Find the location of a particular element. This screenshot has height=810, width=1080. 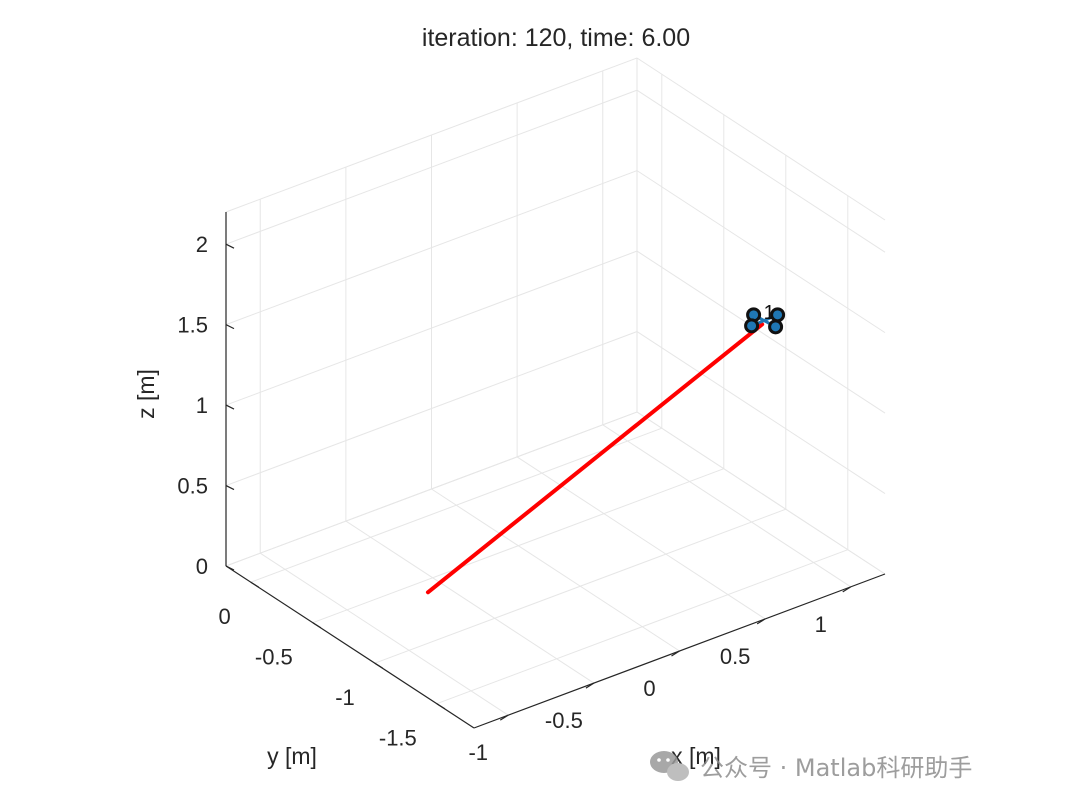

z-tick-label: 1.5 is located at coordinates (192, 325).